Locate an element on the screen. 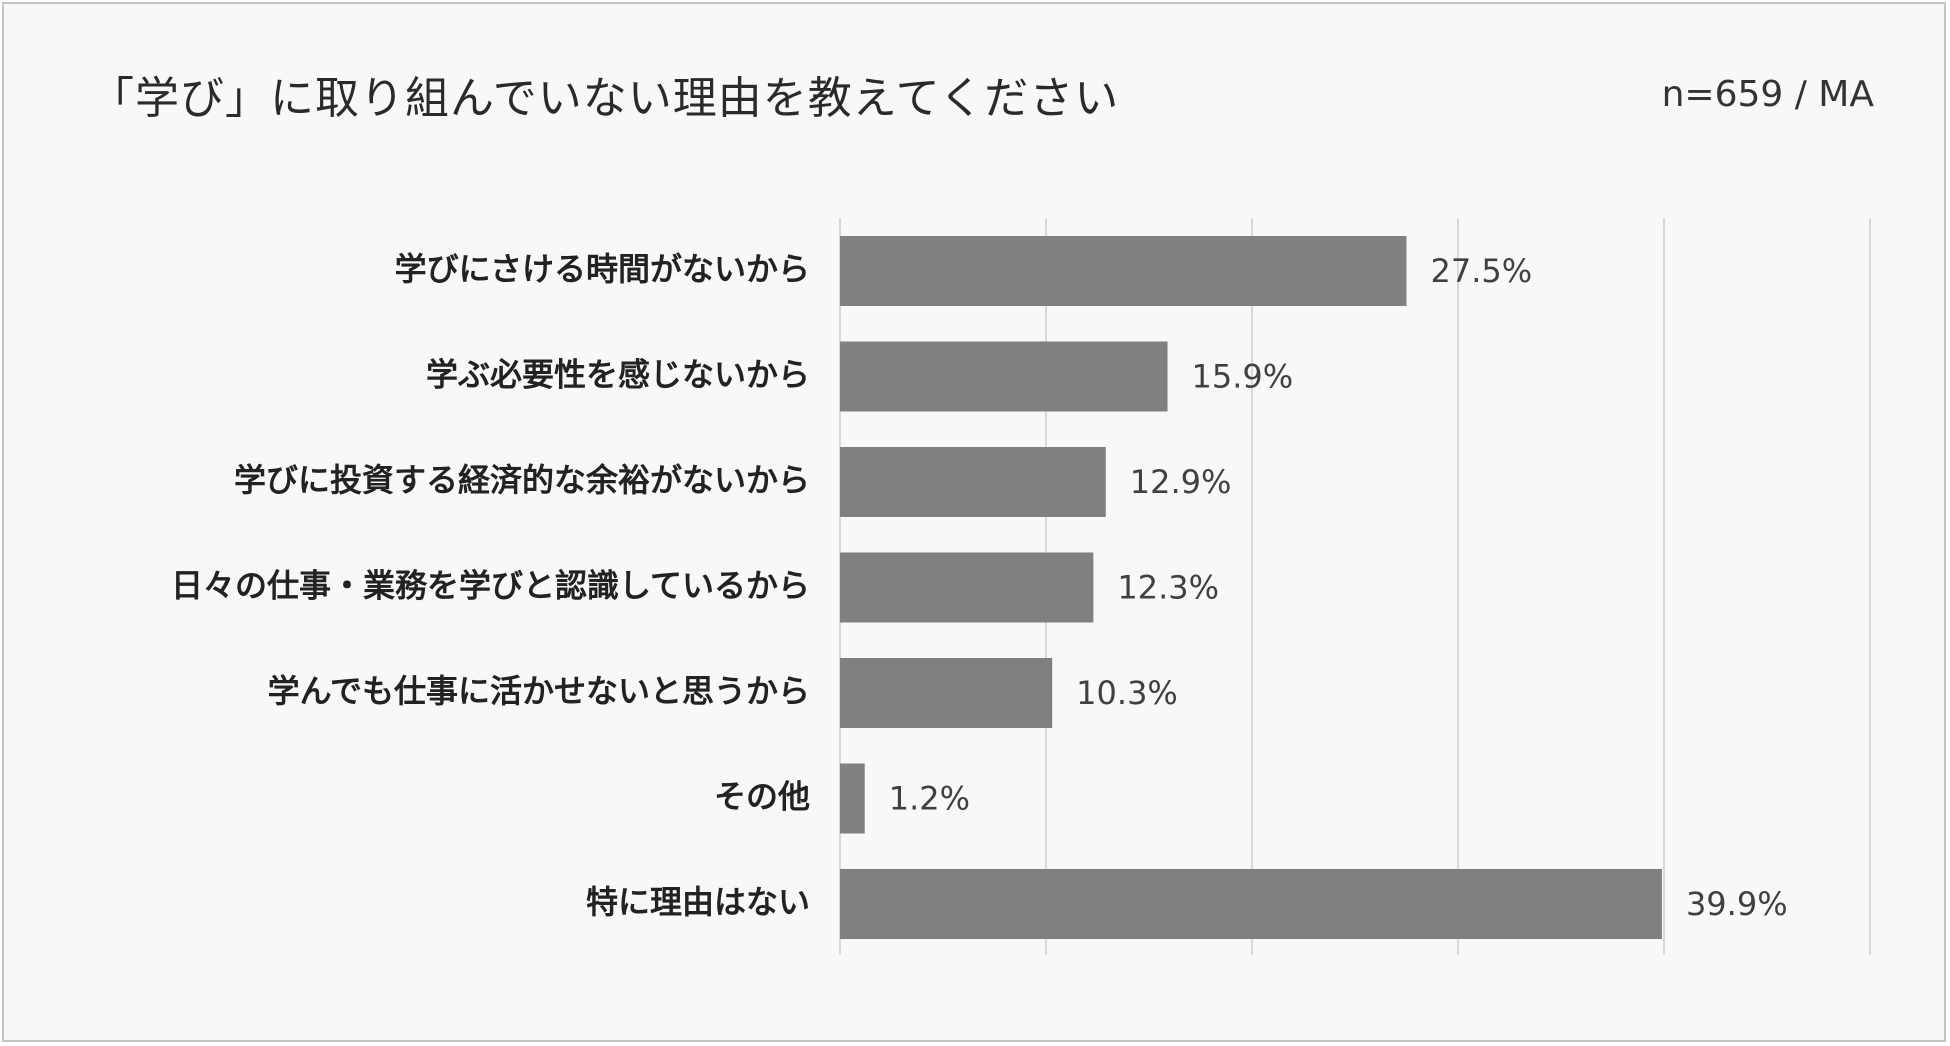 The width and height of the screenshot is (1950, 1046). category-label: 特に理由はない is located at coordinates (698, 902).